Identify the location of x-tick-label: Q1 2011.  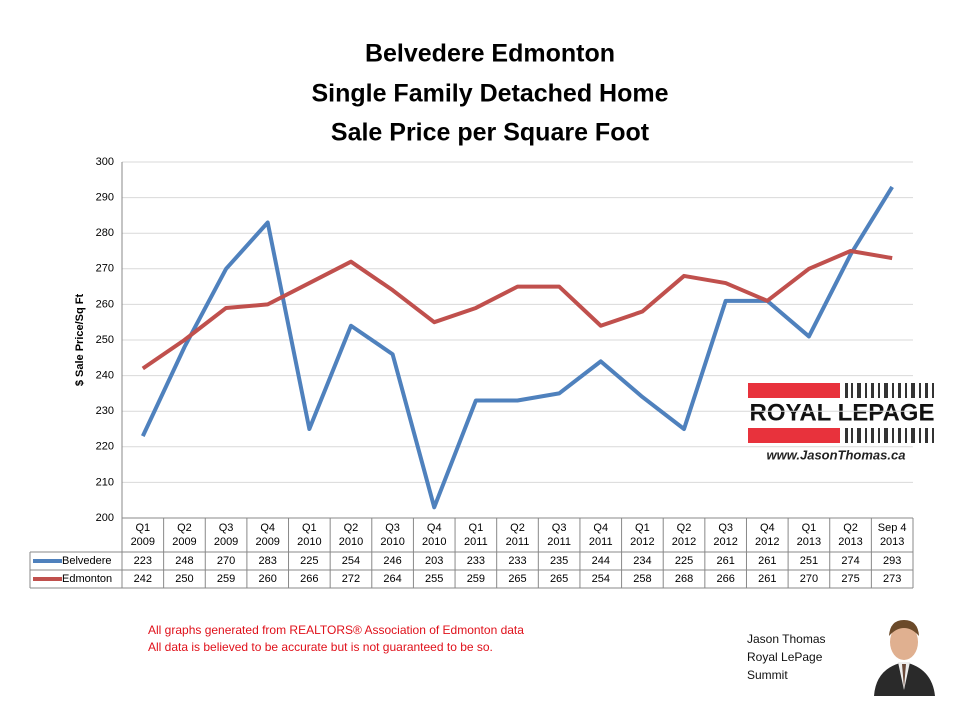
(476, 535).